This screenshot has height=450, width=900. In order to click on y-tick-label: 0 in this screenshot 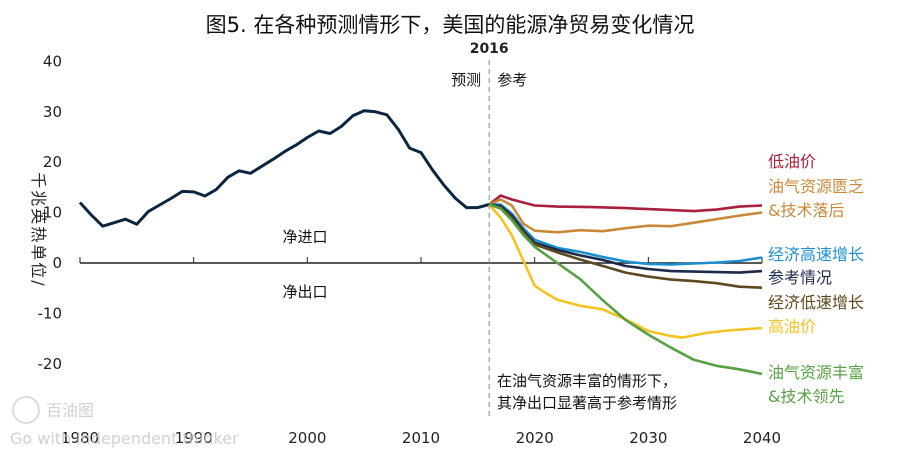, I will do `click(57, 263)`.